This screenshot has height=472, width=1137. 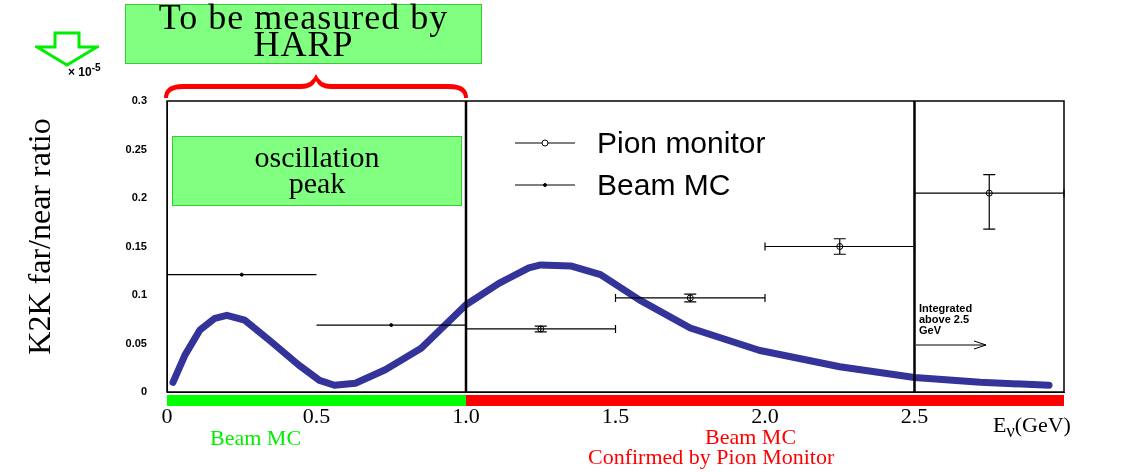 What do you see at coordinates (139, 100) in the screenshot?
I see `y-tick-label: 0.3` at bounding box center [139, 100].